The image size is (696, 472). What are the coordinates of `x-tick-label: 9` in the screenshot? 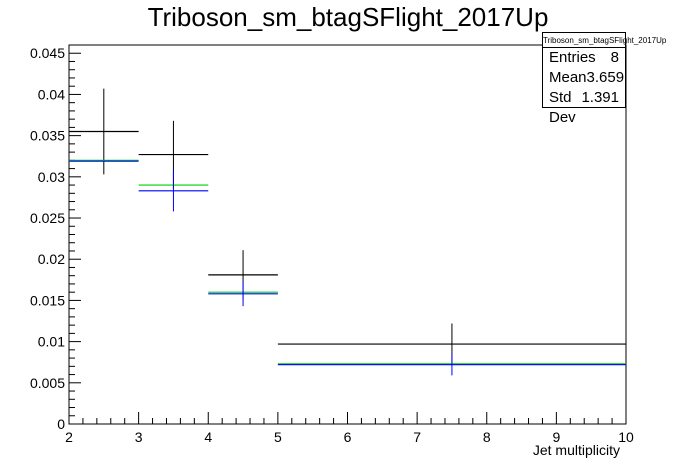 It's located at (556, 437).